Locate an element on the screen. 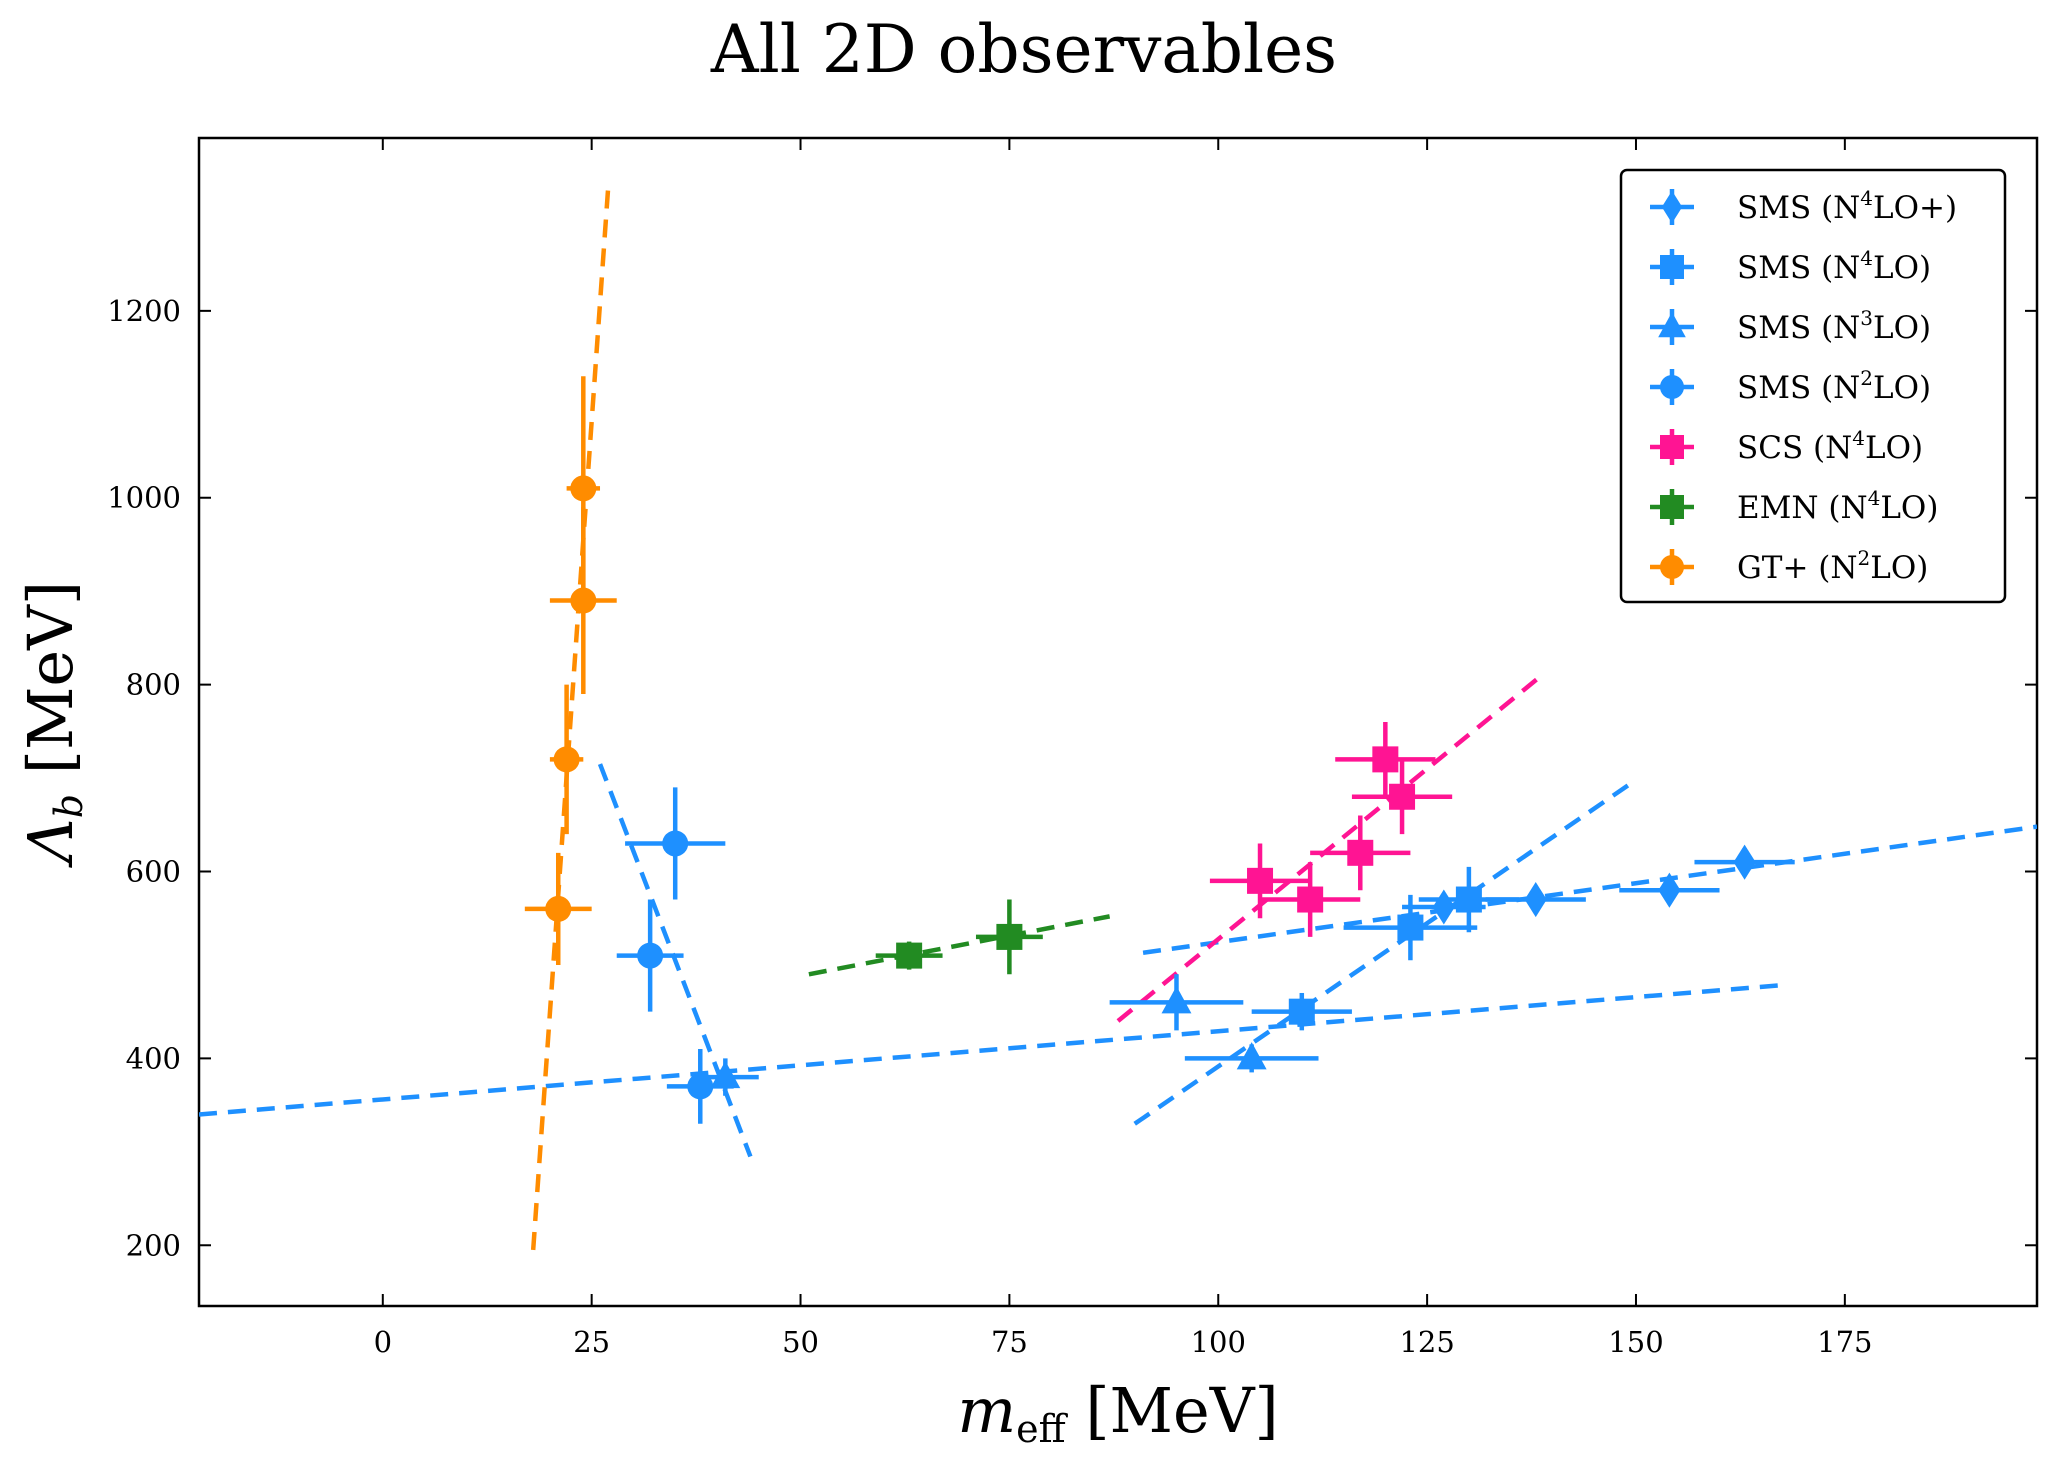  legend-box is located at coordinates (1813, 386).